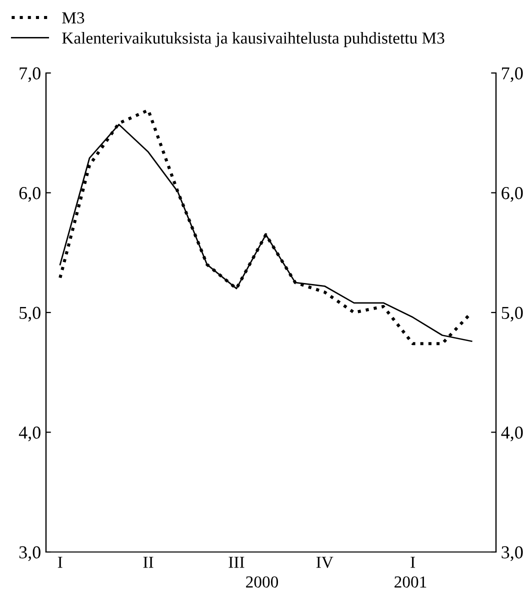 The width and height of the screenshot is (523, 593). What do you see at coordinates (262, 582) in the screenshot?
I see `text: 2000` at bounding box center [262, 582].